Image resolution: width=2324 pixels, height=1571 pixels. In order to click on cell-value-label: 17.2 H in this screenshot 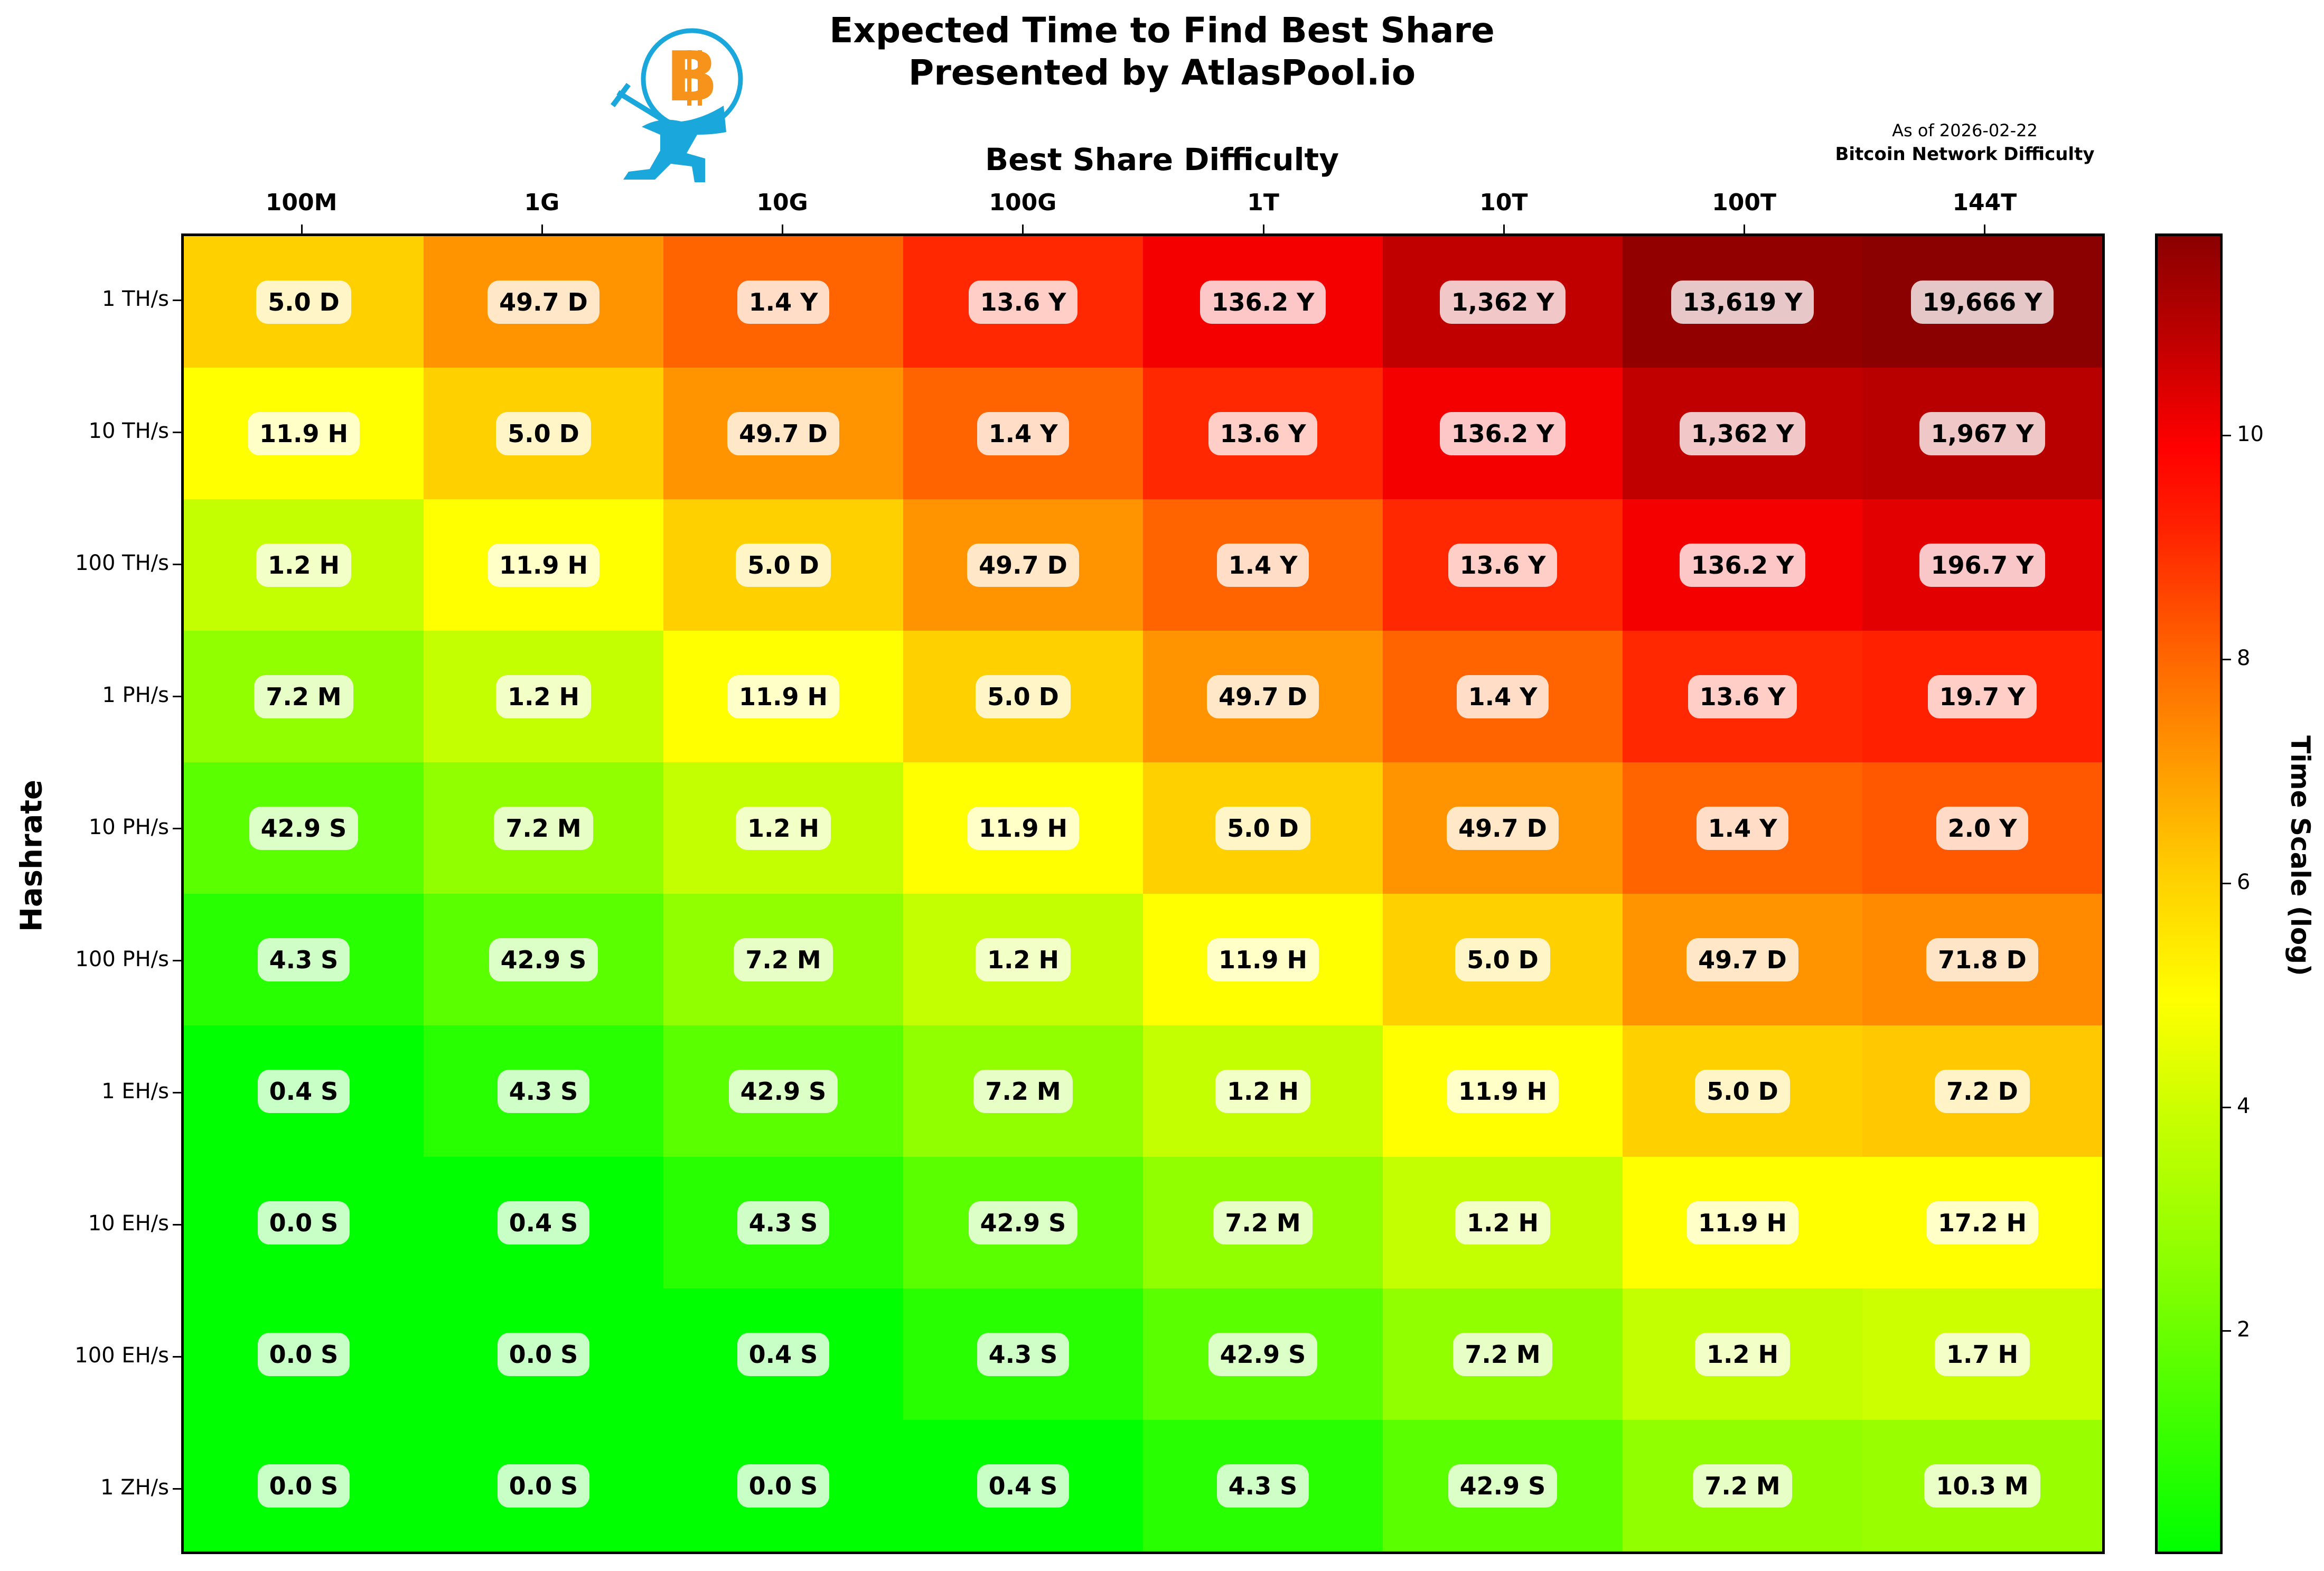, I will do `click(1982, 1223)`.